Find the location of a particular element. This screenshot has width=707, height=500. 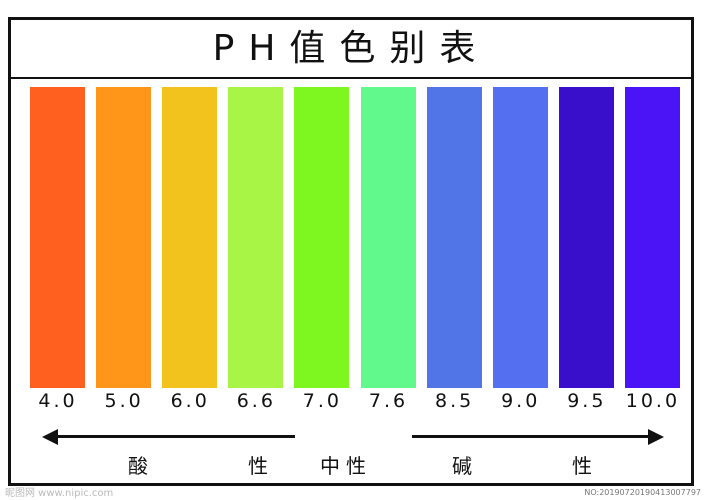

ph-label: 4.0 is located at coordinates (58, 401).